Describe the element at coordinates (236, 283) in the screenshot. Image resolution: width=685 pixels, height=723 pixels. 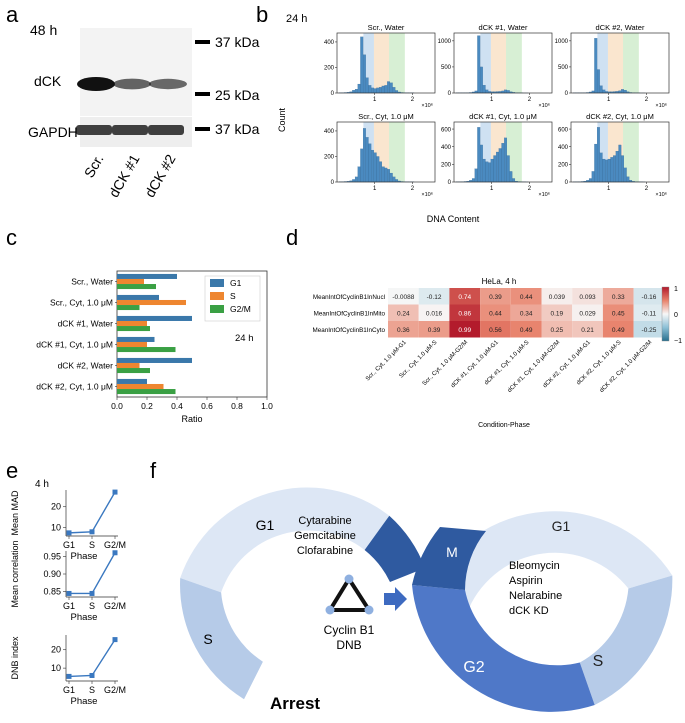
I see `legend-label: G1` at that location.